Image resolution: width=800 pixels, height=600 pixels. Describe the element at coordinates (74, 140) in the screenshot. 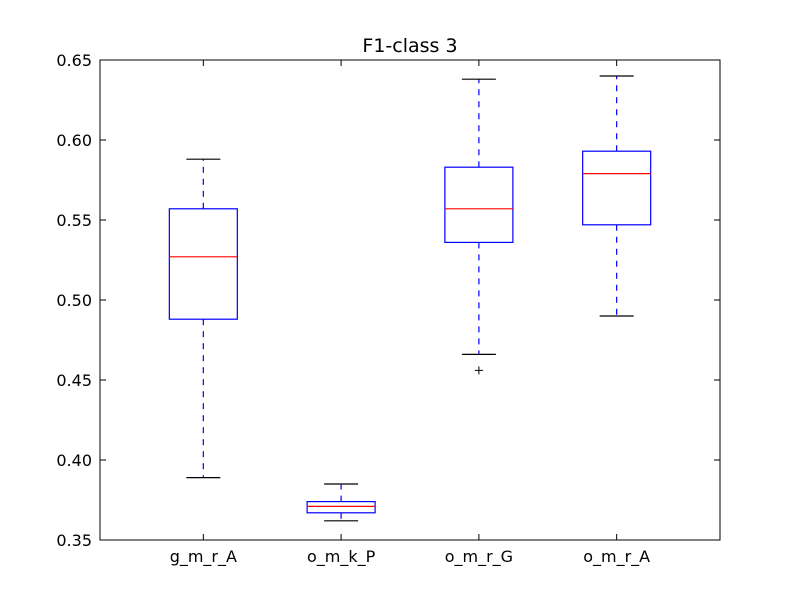

I see `y-tick-label: 0.60` at that location.